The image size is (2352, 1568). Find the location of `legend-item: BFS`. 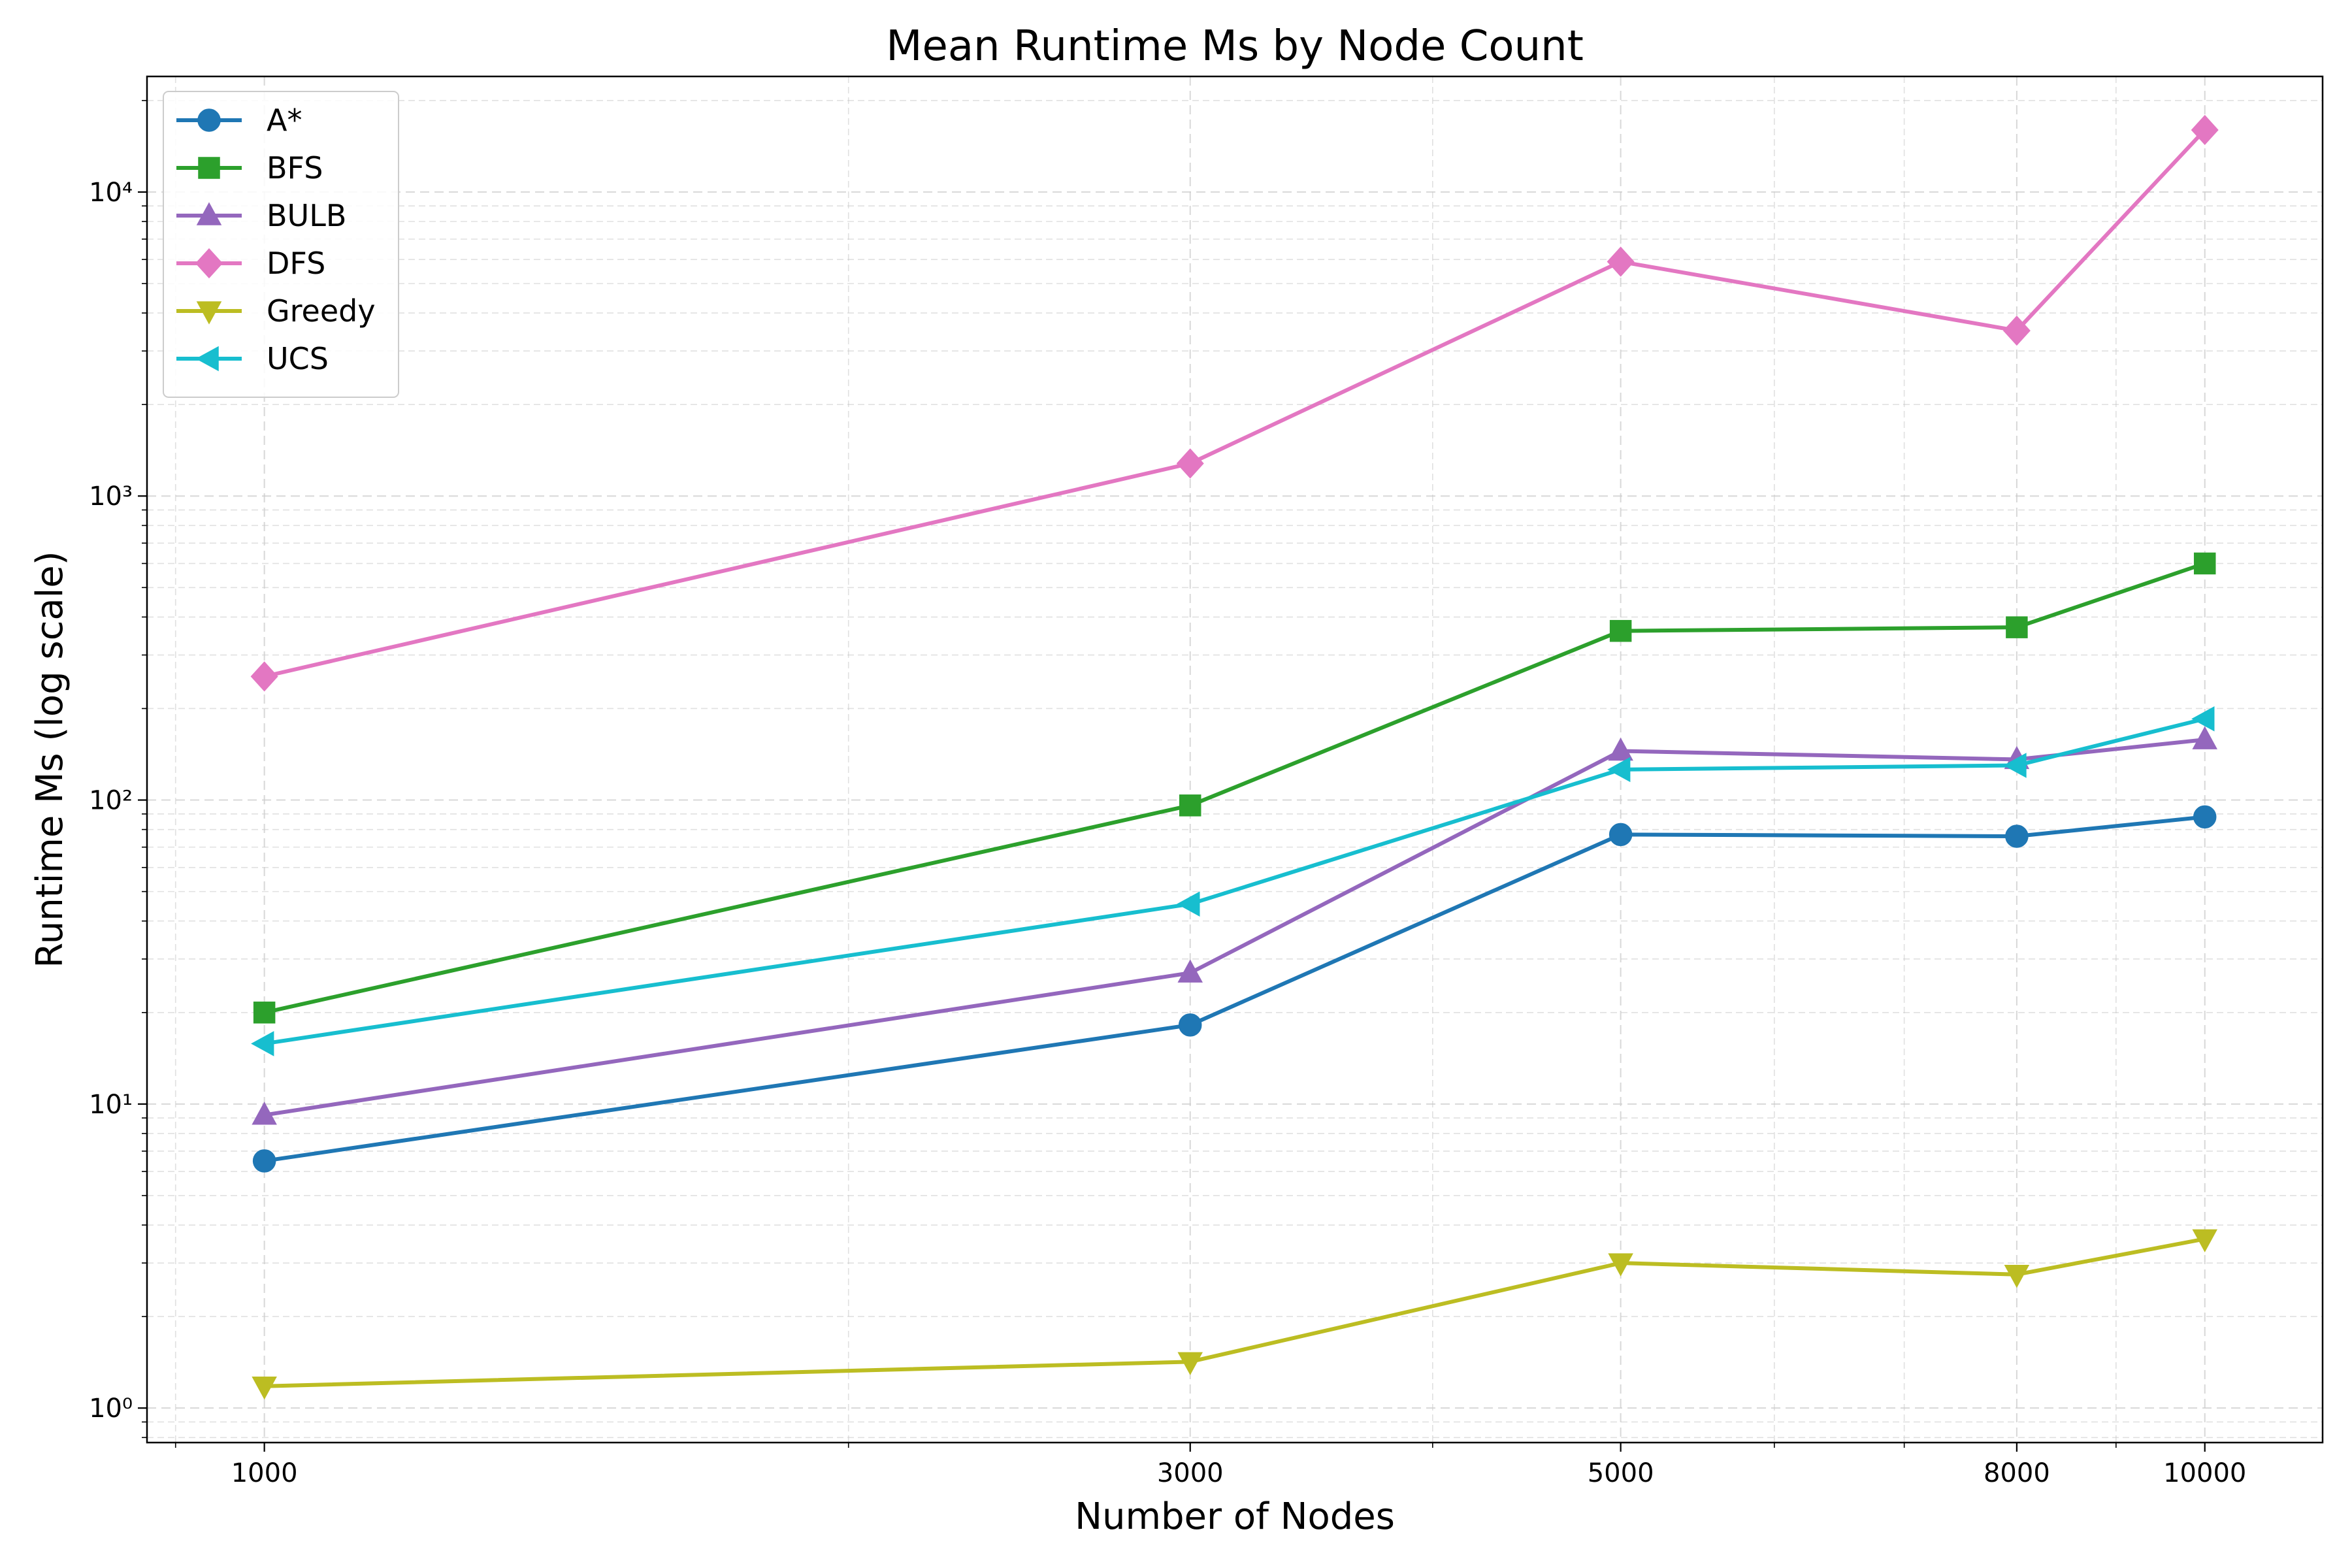

legend-item: BFS is located at coordinates (249, 168).